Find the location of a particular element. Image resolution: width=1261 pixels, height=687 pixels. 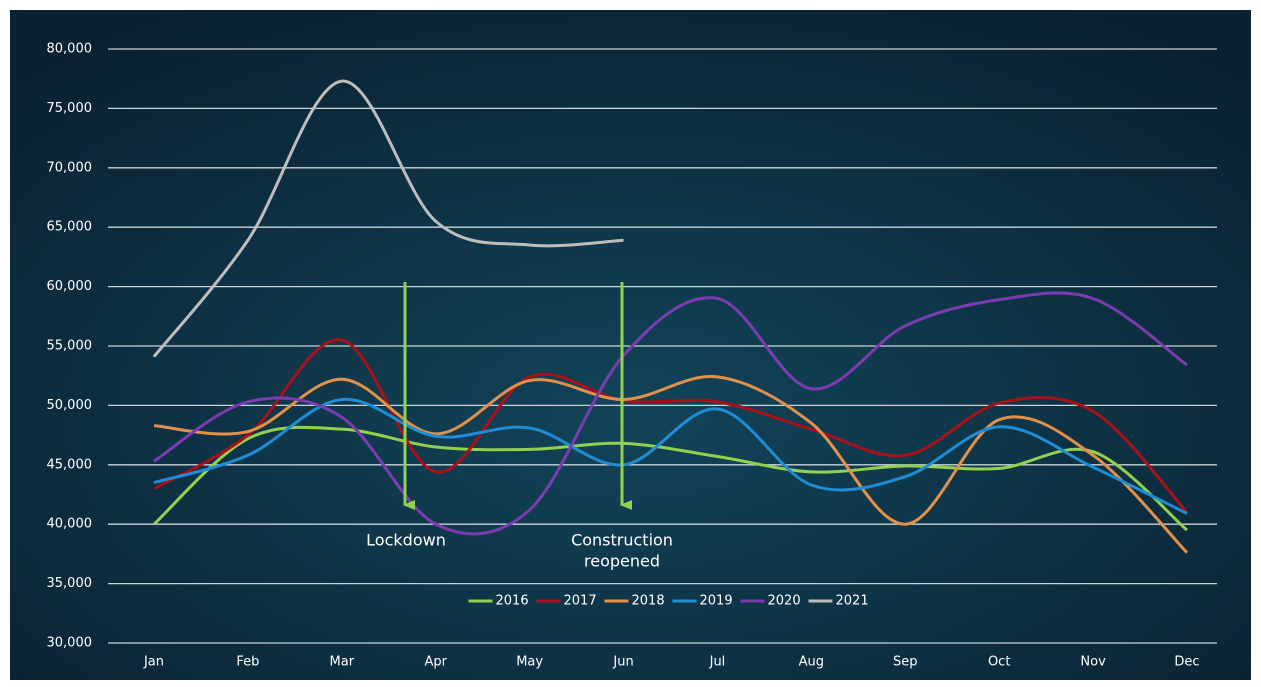

x-tick-label: Mar is located at coordinates (342, 662).